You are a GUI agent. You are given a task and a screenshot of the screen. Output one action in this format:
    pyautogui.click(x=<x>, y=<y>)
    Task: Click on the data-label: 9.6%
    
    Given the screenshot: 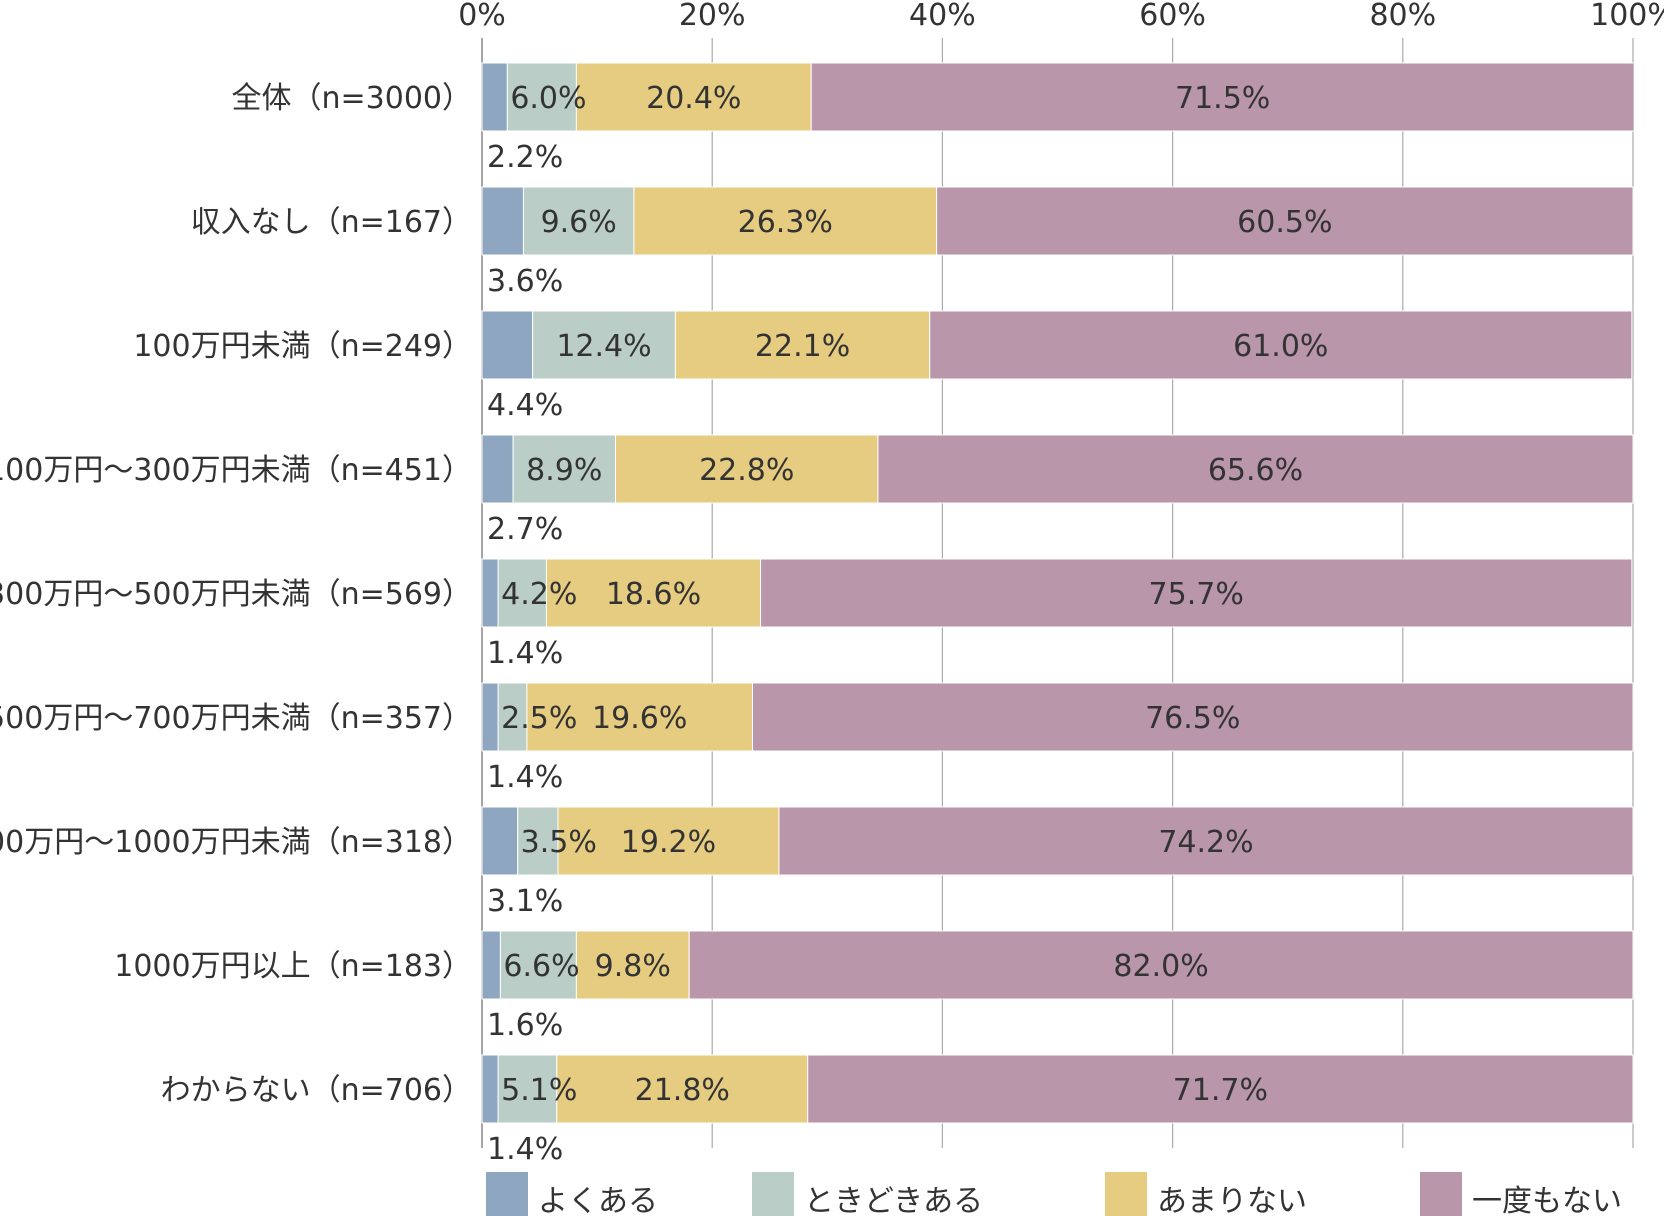 What is the action you would take?
    pyautogui.click(x=579, y=222)
    